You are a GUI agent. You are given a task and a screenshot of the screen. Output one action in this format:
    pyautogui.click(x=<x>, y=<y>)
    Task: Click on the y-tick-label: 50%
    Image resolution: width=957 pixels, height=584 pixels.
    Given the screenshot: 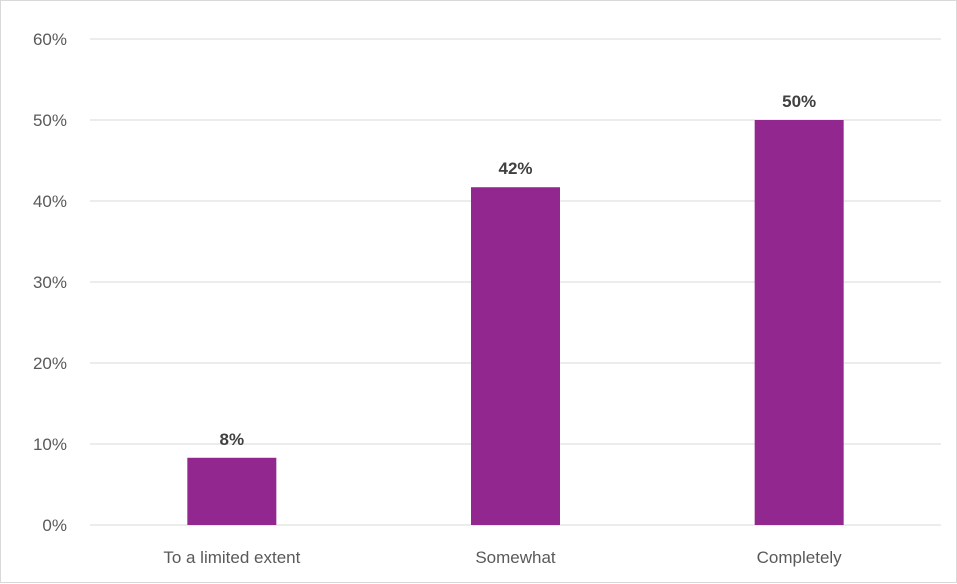 What is the action you would take?
    pyautogui.click(x=50, y=120)
    